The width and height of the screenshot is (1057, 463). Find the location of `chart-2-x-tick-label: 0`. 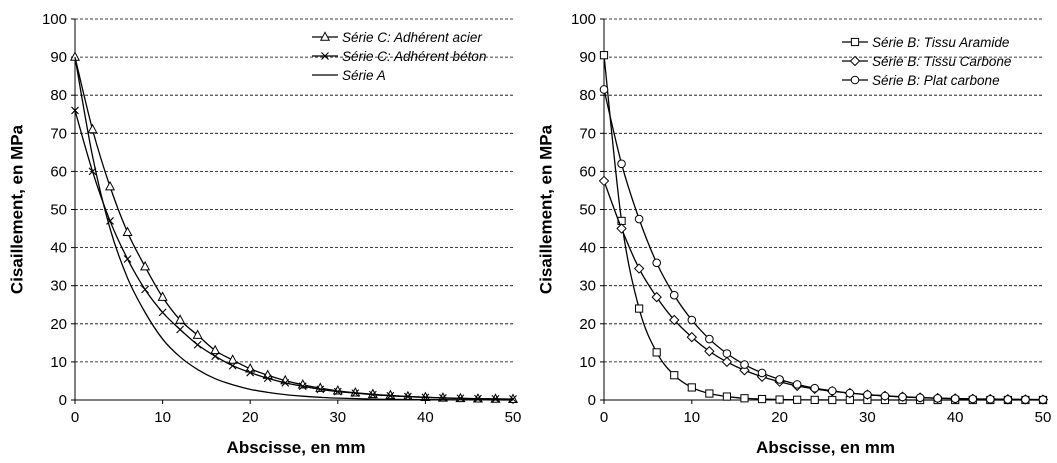

chart-2-x-tick-label: 0 is located at coordinates (604, 417).